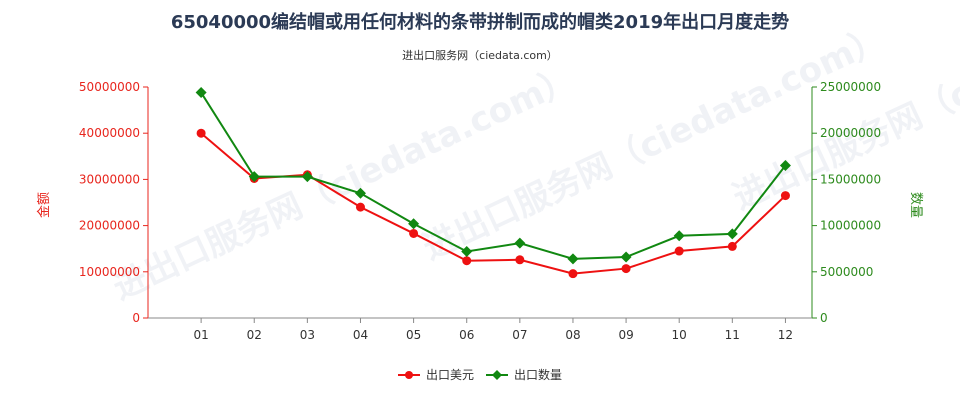  I want to click on legend-item-export-usd-marker, so click(409, 375).